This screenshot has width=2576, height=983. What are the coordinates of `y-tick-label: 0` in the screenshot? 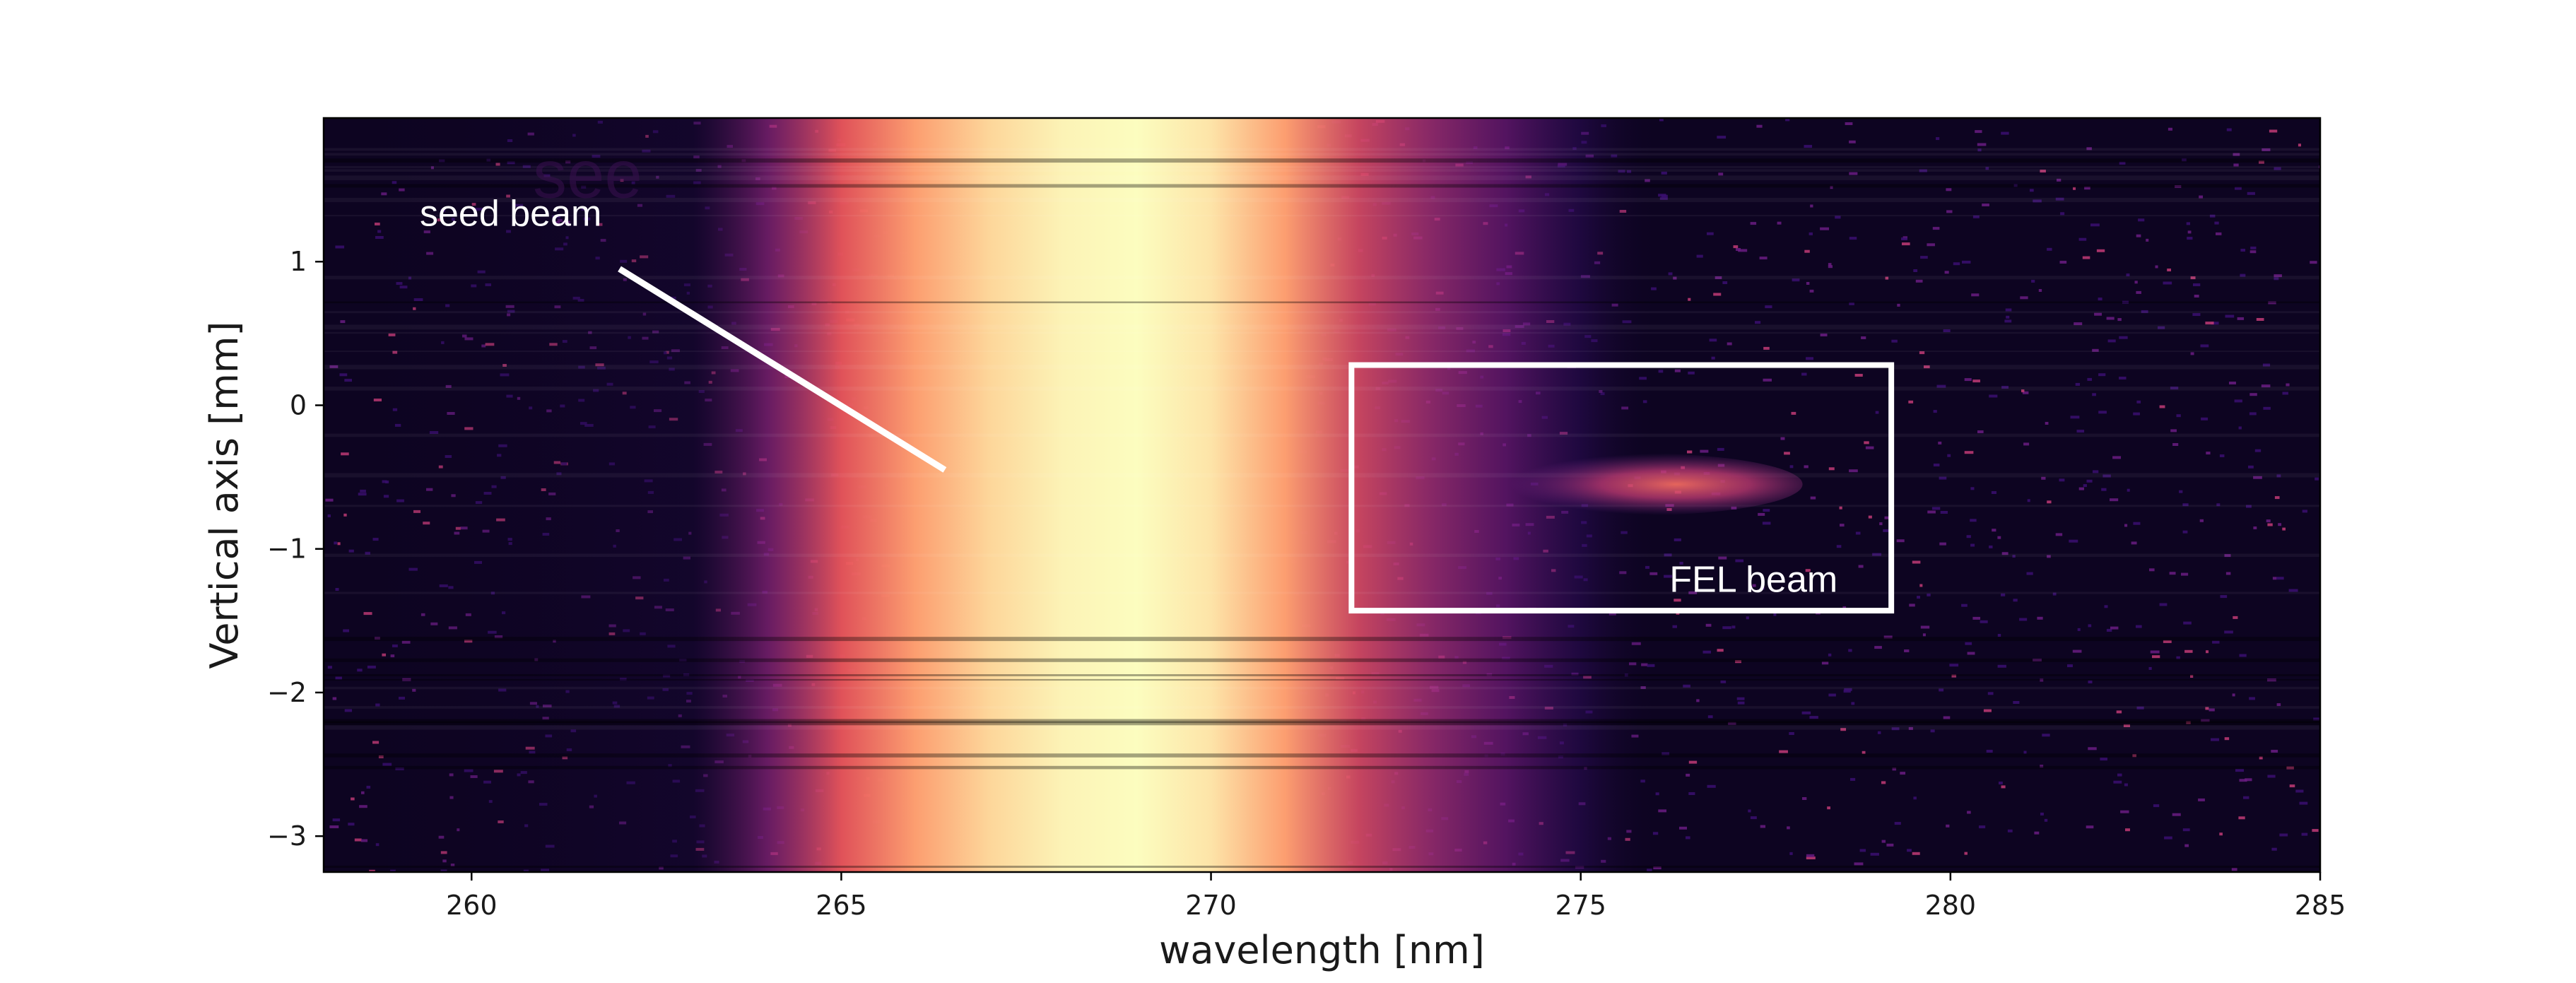 It's located at (298, 404).